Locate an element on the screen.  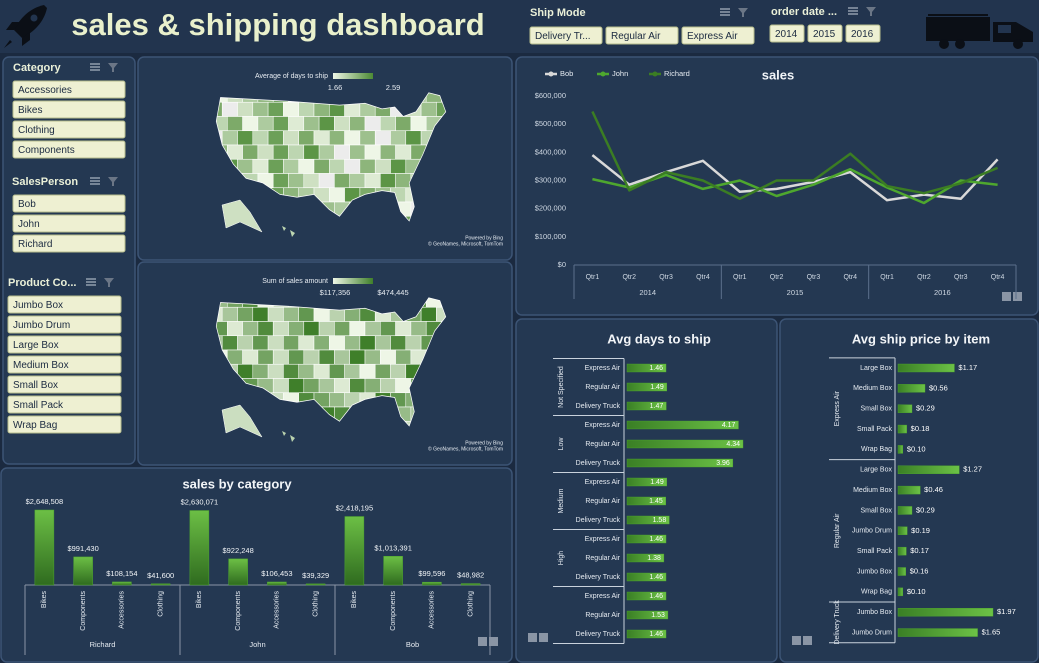
slicer-button: John is located at coordinates (69, 223).